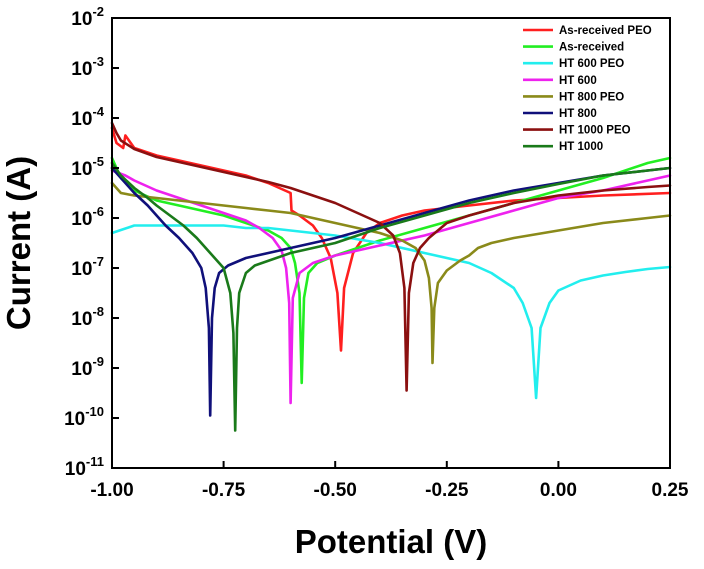  I want to click on x-tick-label: -0.75, so click(224, 490).